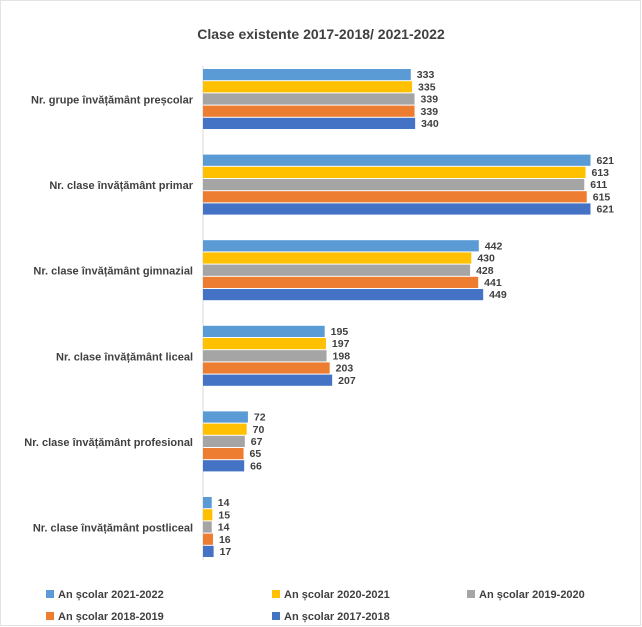  What do you see at coordinates (225, 540) in the screenshot?
I see `data-label: 16` at bounding box center [225, 540].